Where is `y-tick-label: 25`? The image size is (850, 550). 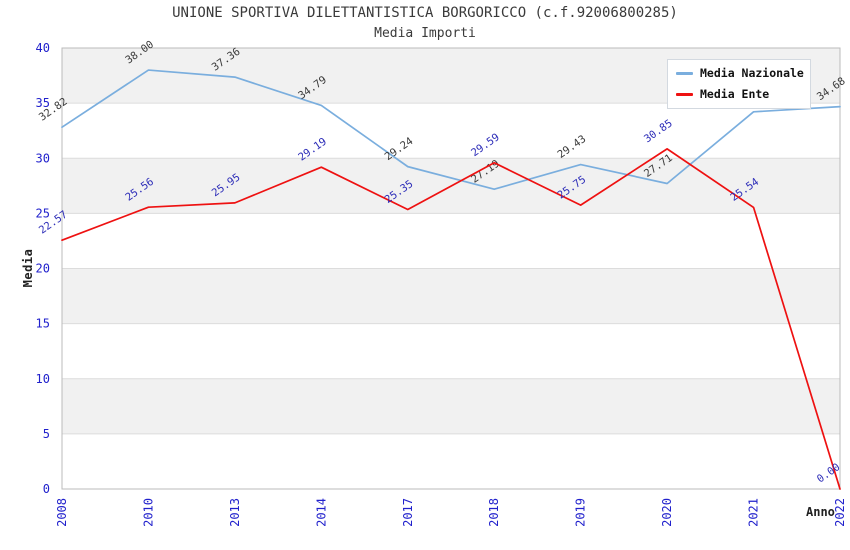 y-tick-label: 25 is located at coordinates (43, 213).